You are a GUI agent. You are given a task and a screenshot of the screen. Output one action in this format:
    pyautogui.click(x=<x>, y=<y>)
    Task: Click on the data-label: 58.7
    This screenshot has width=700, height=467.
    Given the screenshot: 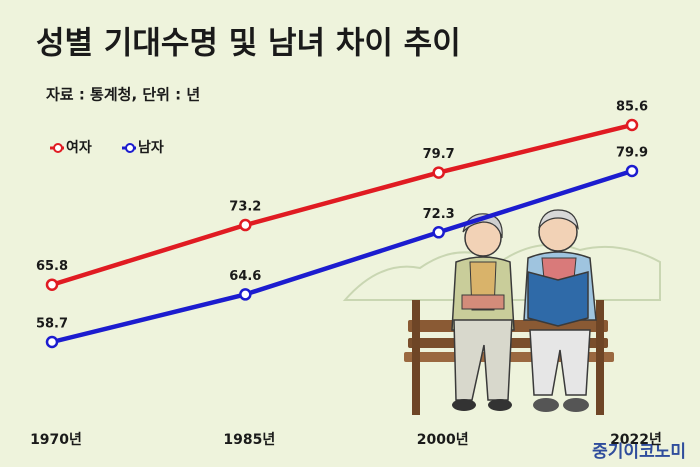 What is the action you would take?
    pyautogui.click(x=52, y=324)
    